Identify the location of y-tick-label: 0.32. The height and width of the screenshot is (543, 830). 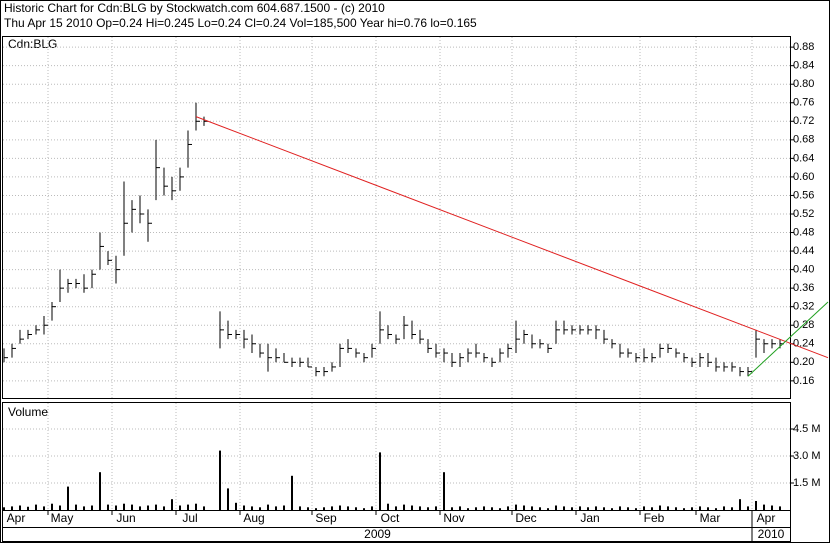
(803, 307).